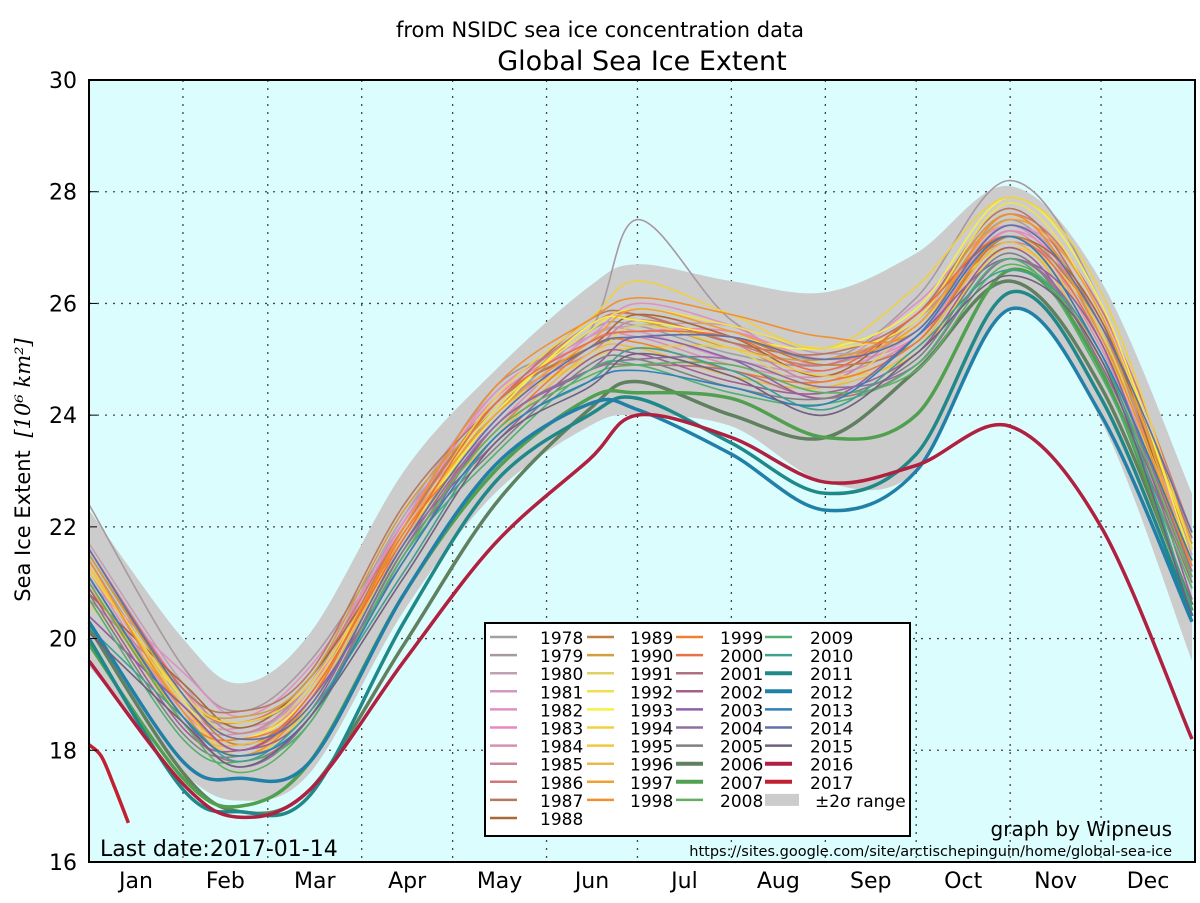 The image size is (1200, 903). Describe the element at coordinates (63, 81) in the screenshot. I see `y-tick-label: 30` at that location.